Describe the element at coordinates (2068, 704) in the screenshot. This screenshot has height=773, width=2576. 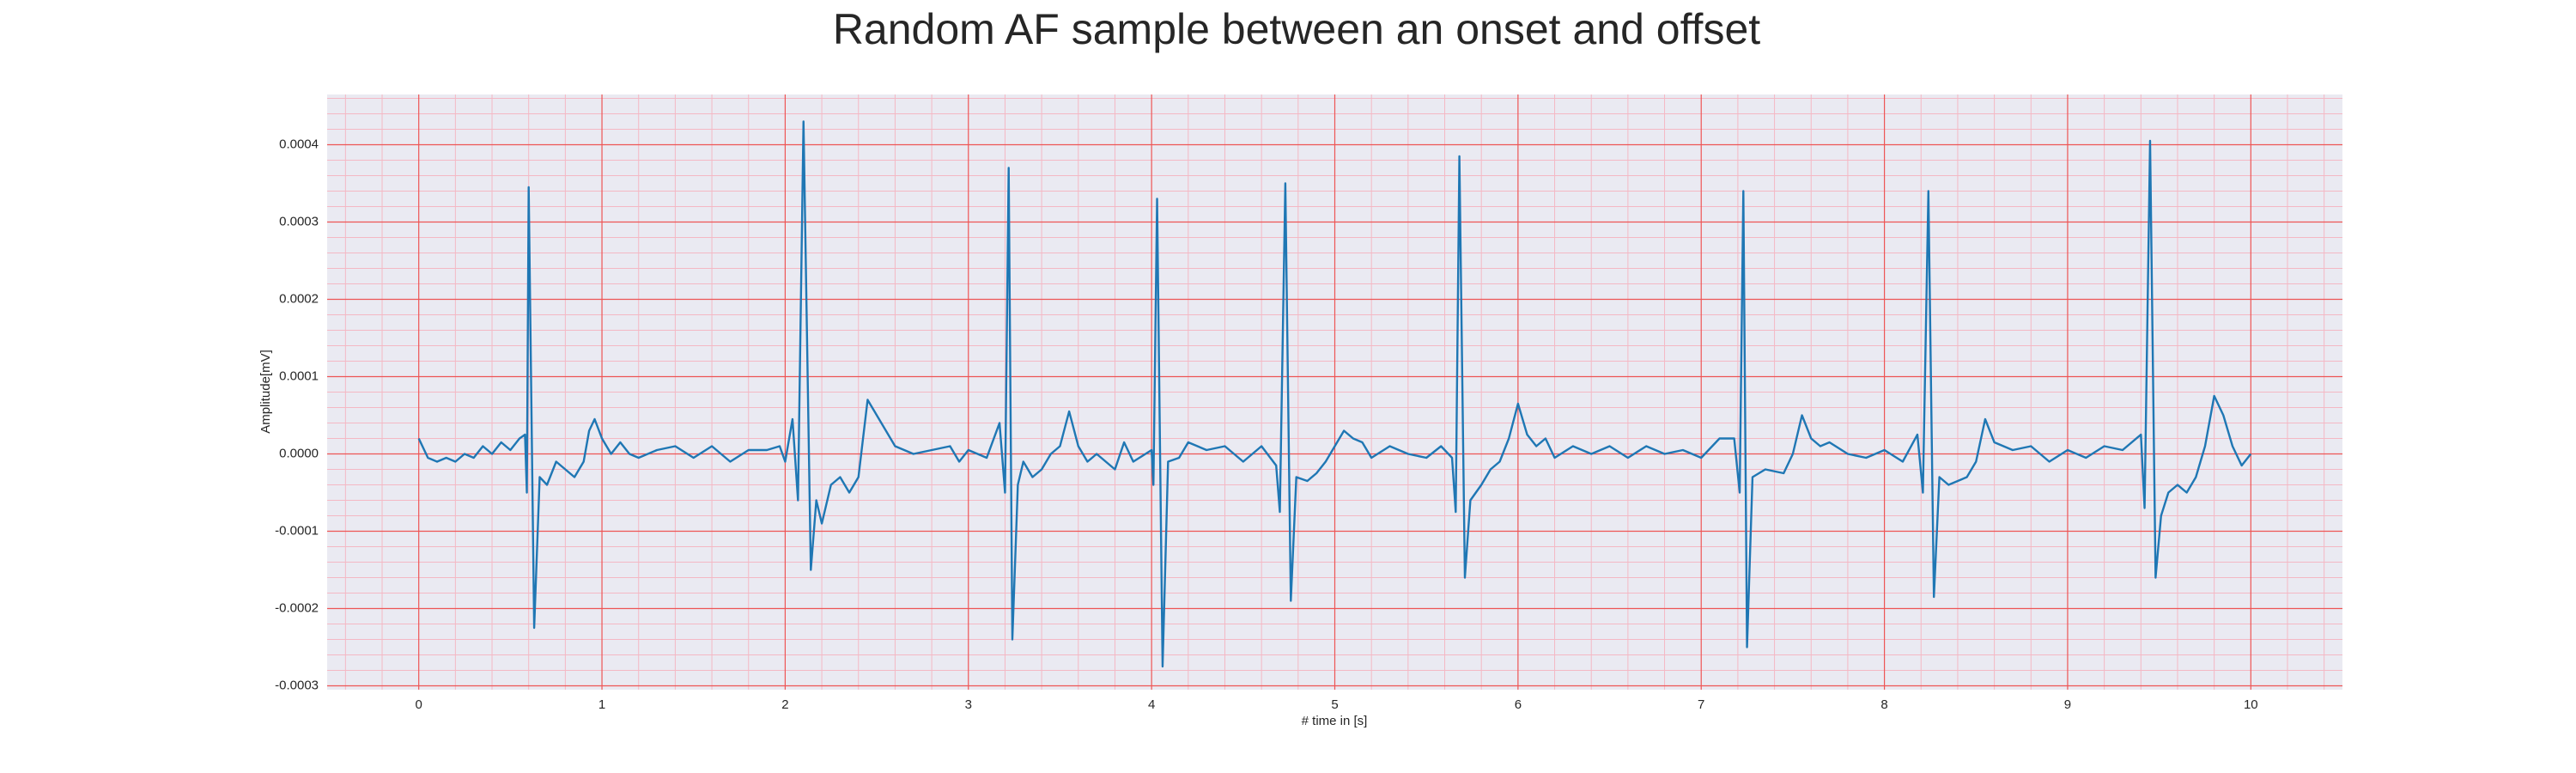
I see `x-tick-label: 9` at that location.